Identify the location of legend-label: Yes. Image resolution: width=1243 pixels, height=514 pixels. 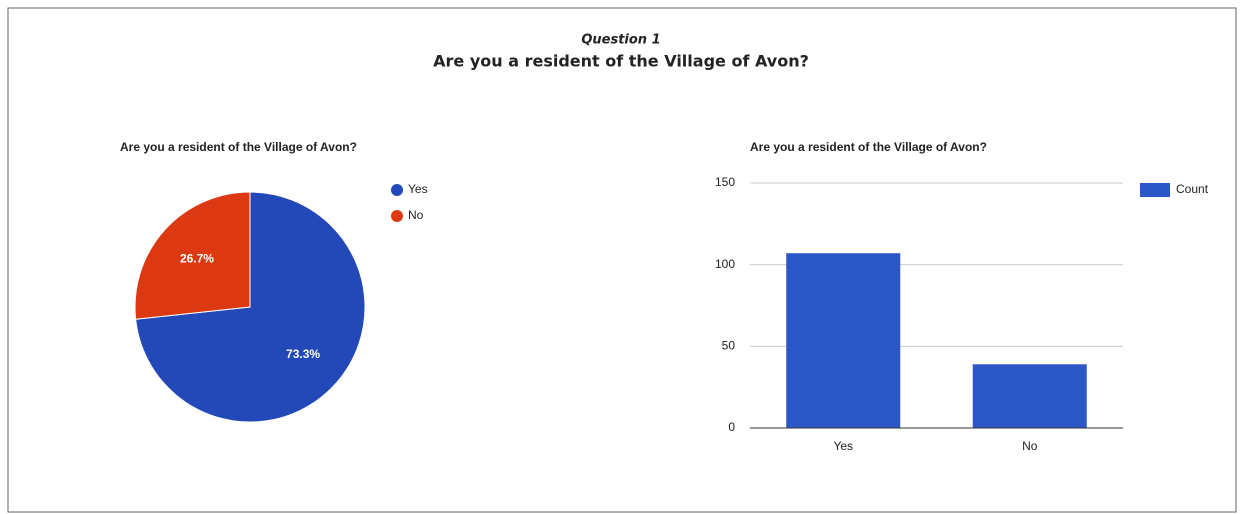
(418, 189).